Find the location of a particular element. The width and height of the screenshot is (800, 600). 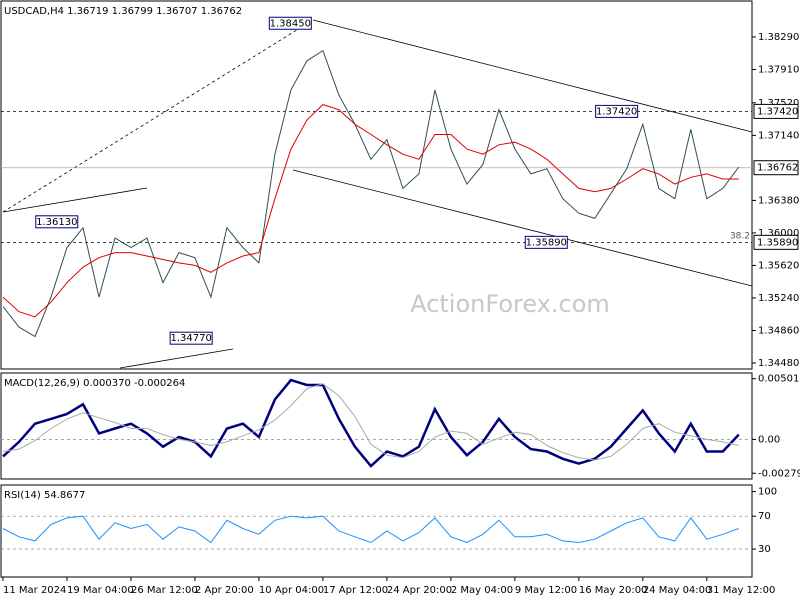

price-callout: 1.38450 is located at coordinates (290, 23).